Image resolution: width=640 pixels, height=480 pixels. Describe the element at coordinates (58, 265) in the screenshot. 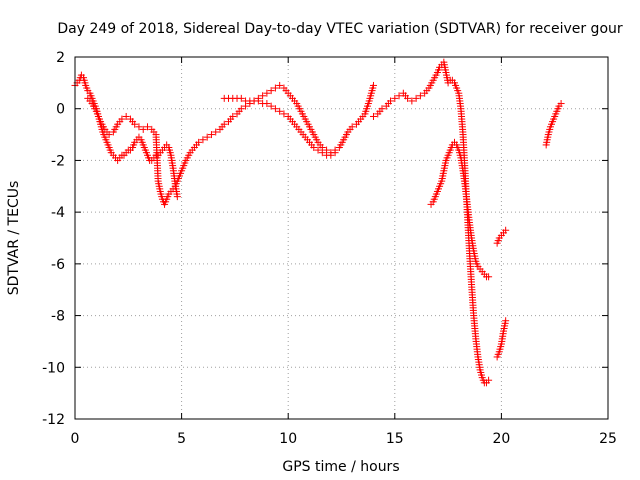

I see `y-tick-label: -6` at that location.